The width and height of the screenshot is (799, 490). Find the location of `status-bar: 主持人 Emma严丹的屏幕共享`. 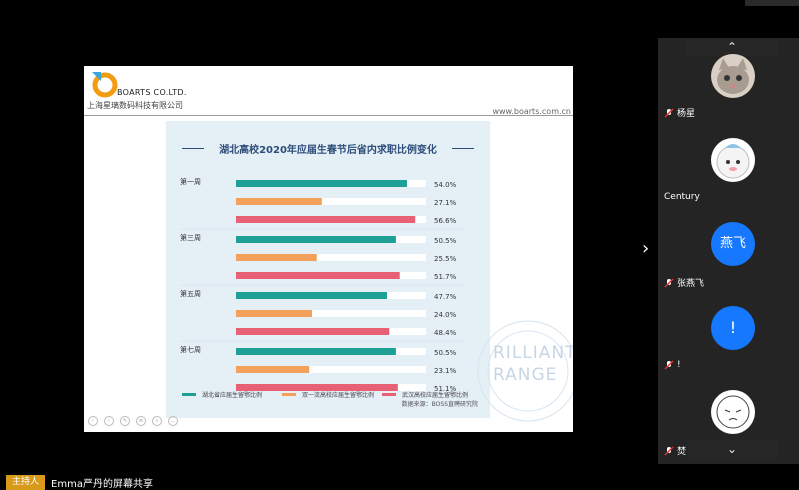

status-bar: 主持人 Emma严丹的屏幕共享 is located at coordinates (399, 482).